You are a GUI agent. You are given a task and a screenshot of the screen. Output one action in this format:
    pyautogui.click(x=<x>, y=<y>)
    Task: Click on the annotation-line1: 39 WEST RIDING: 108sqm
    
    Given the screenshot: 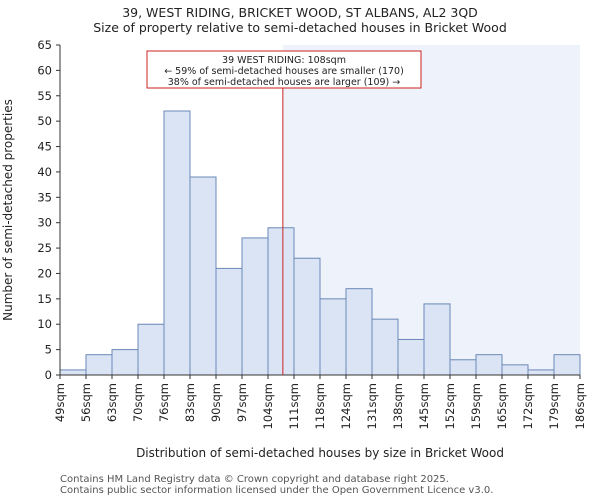 What is the action you would take?
    pyautogui.click(x=284, y=60)
    